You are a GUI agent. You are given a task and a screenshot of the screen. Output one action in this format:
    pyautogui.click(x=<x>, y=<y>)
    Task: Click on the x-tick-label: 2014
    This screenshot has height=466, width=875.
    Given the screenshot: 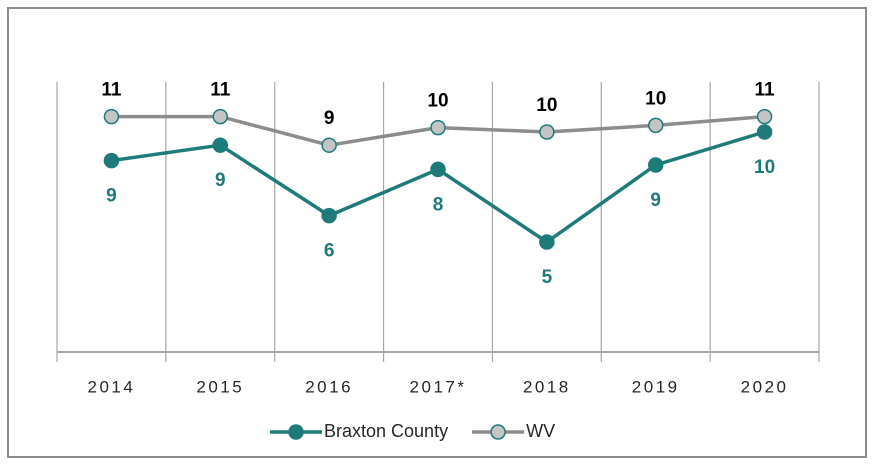 What is the action you would take?
    pyautogui.click(x=112, y=386)
    